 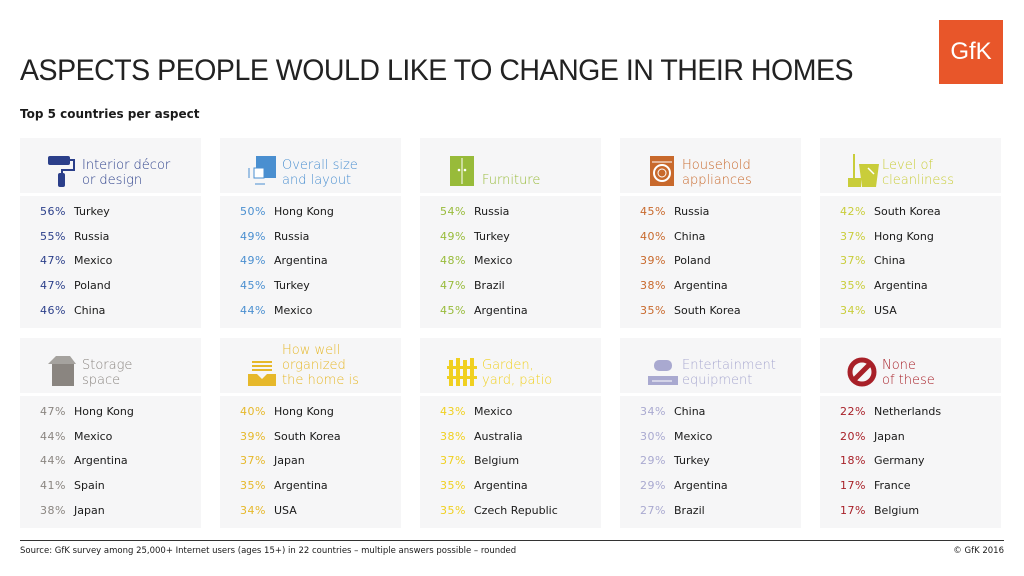 I want to click on country-name: Germany, so click(x=899, y=461).